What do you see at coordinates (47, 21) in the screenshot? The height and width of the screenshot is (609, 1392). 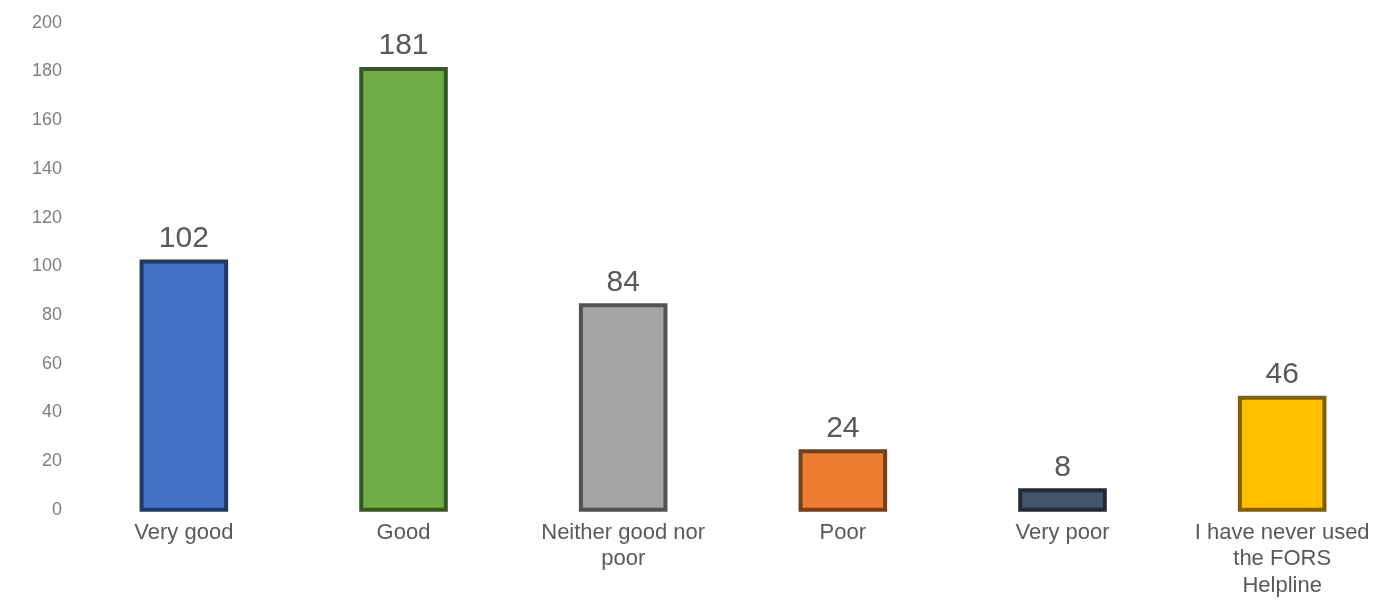 I see `y-tick-label: 200` at bounding box center [47, 21].